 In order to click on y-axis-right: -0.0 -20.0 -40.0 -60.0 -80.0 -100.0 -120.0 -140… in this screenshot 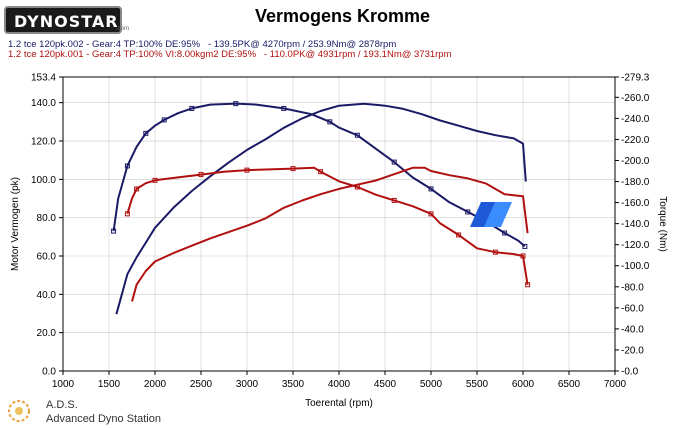, I will do `click(632, 225)`.